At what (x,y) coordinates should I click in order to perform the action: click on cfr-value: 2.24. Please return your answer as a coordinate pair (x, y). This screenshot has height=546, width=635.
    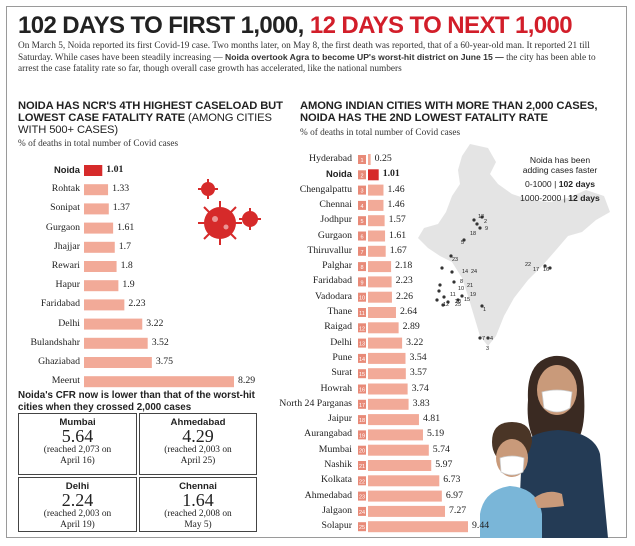
    Looking at the image, I should click on (77, 500).